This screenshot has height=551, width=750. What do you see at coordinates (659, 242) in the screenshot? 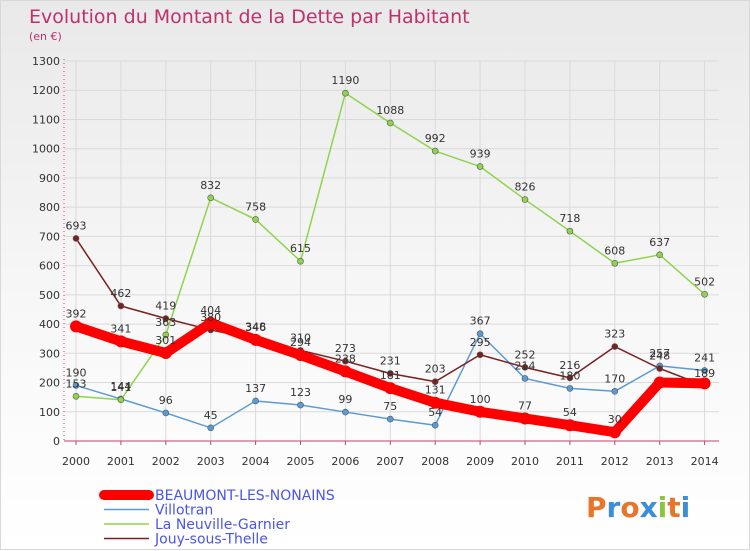
I see `data-label: 637` at bounding box center [659, 242].